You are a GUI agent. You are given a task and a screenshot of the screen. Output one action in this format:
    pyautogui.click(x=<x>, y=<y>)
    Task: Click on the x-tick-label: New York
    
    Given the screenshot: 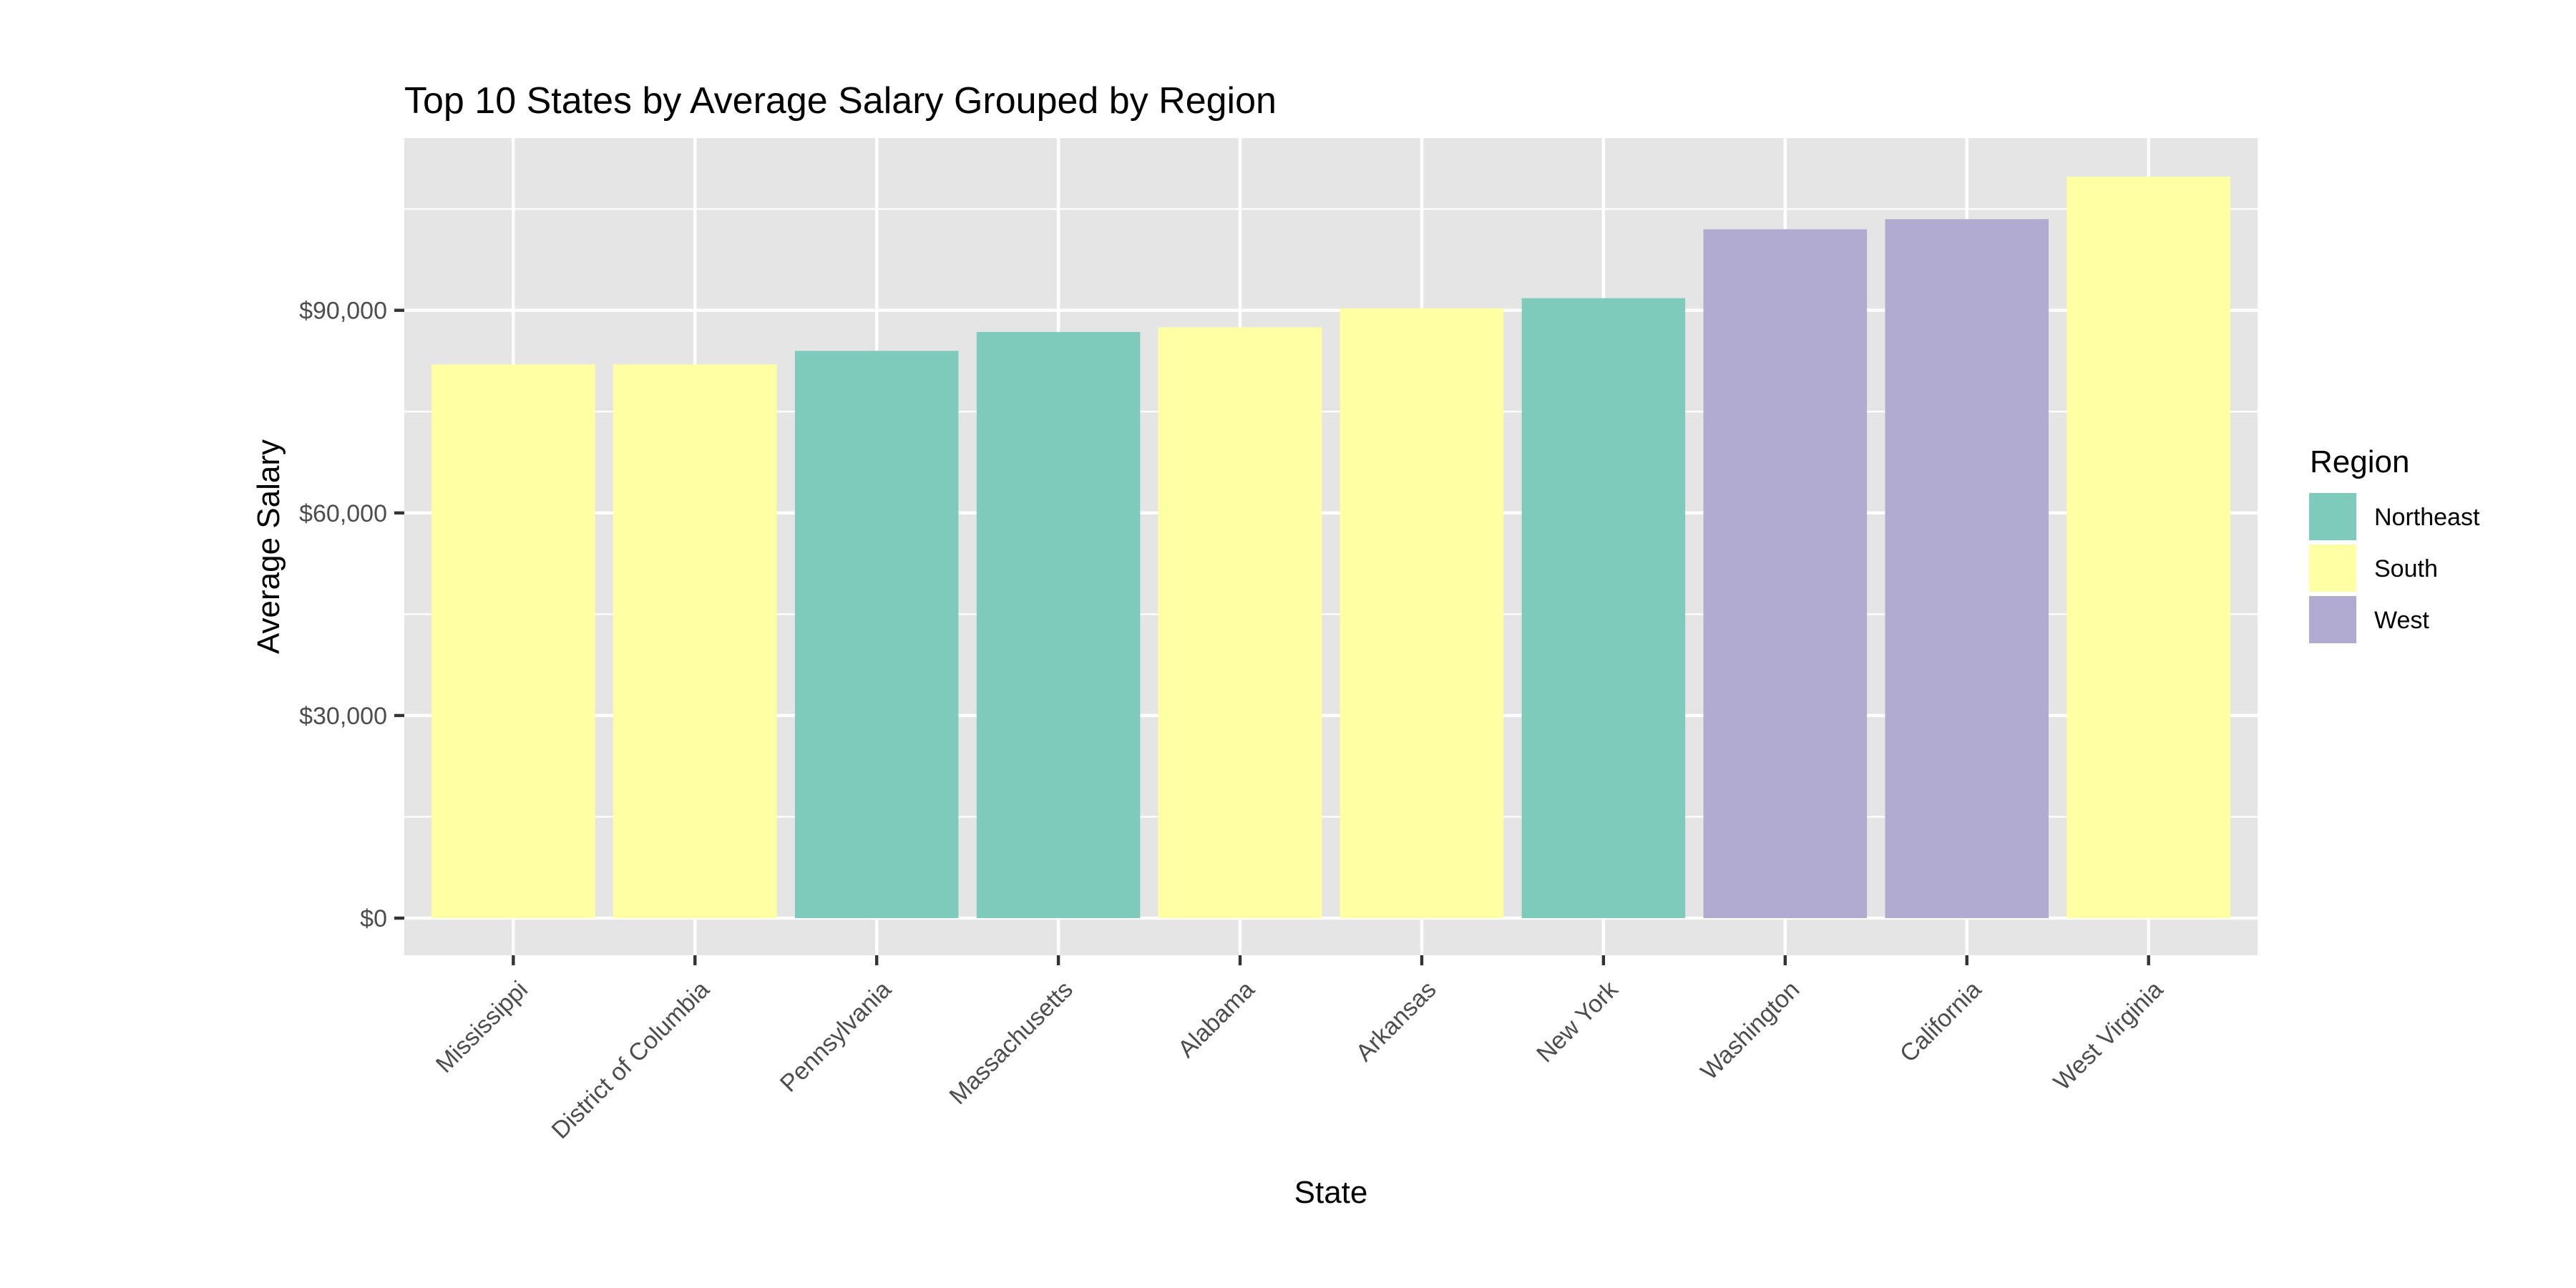 What is the action you would take?
    pyautogui.click(x=1577, y=1021)
    